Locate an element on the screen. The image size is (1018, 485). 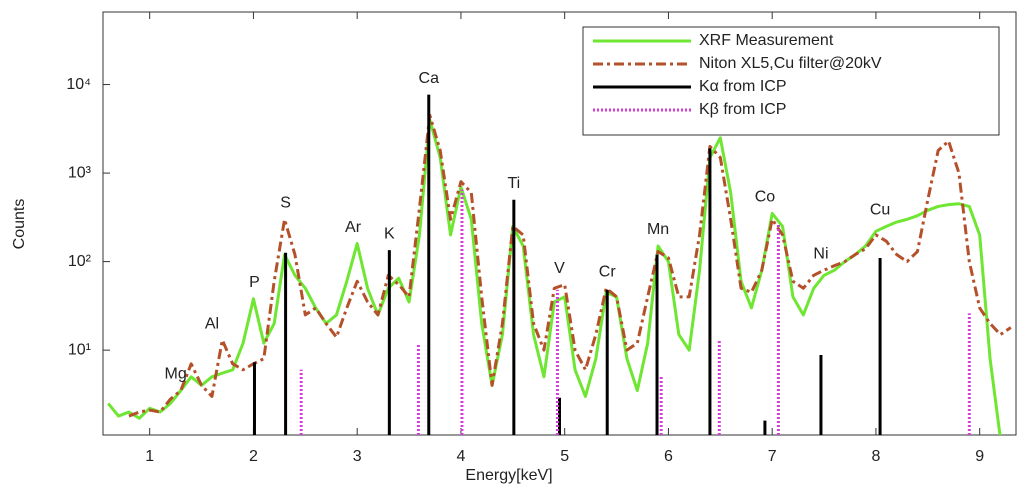
element-label: V is located at coordinates (559, 268).